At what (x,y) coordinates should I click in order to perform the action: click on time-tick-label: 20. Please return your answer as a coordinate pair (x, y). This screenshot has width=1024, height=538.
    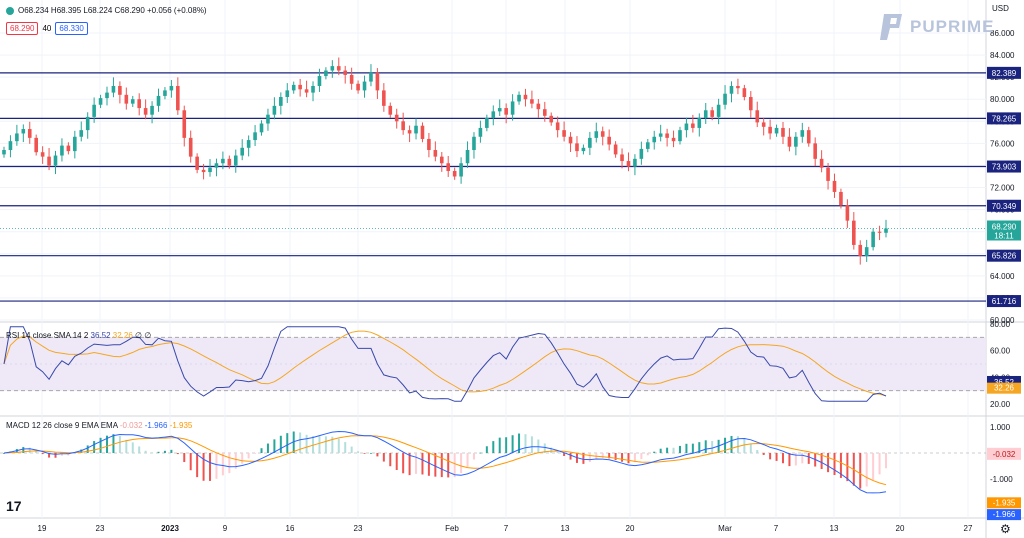
    Looking at the image, I should click on (630, 528).